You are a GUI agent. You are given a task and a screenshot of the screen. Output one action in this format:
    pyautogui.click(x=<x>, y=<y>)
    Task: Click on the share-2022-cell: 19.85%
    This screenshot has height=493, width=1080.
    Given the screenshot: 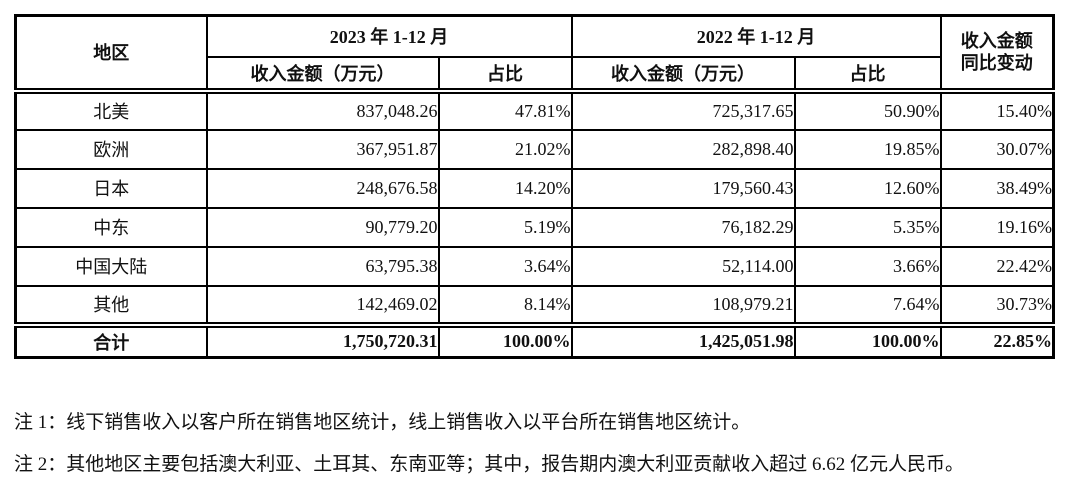 What is the action you would take?
    pyautogui.click(x=867, y=149)
    